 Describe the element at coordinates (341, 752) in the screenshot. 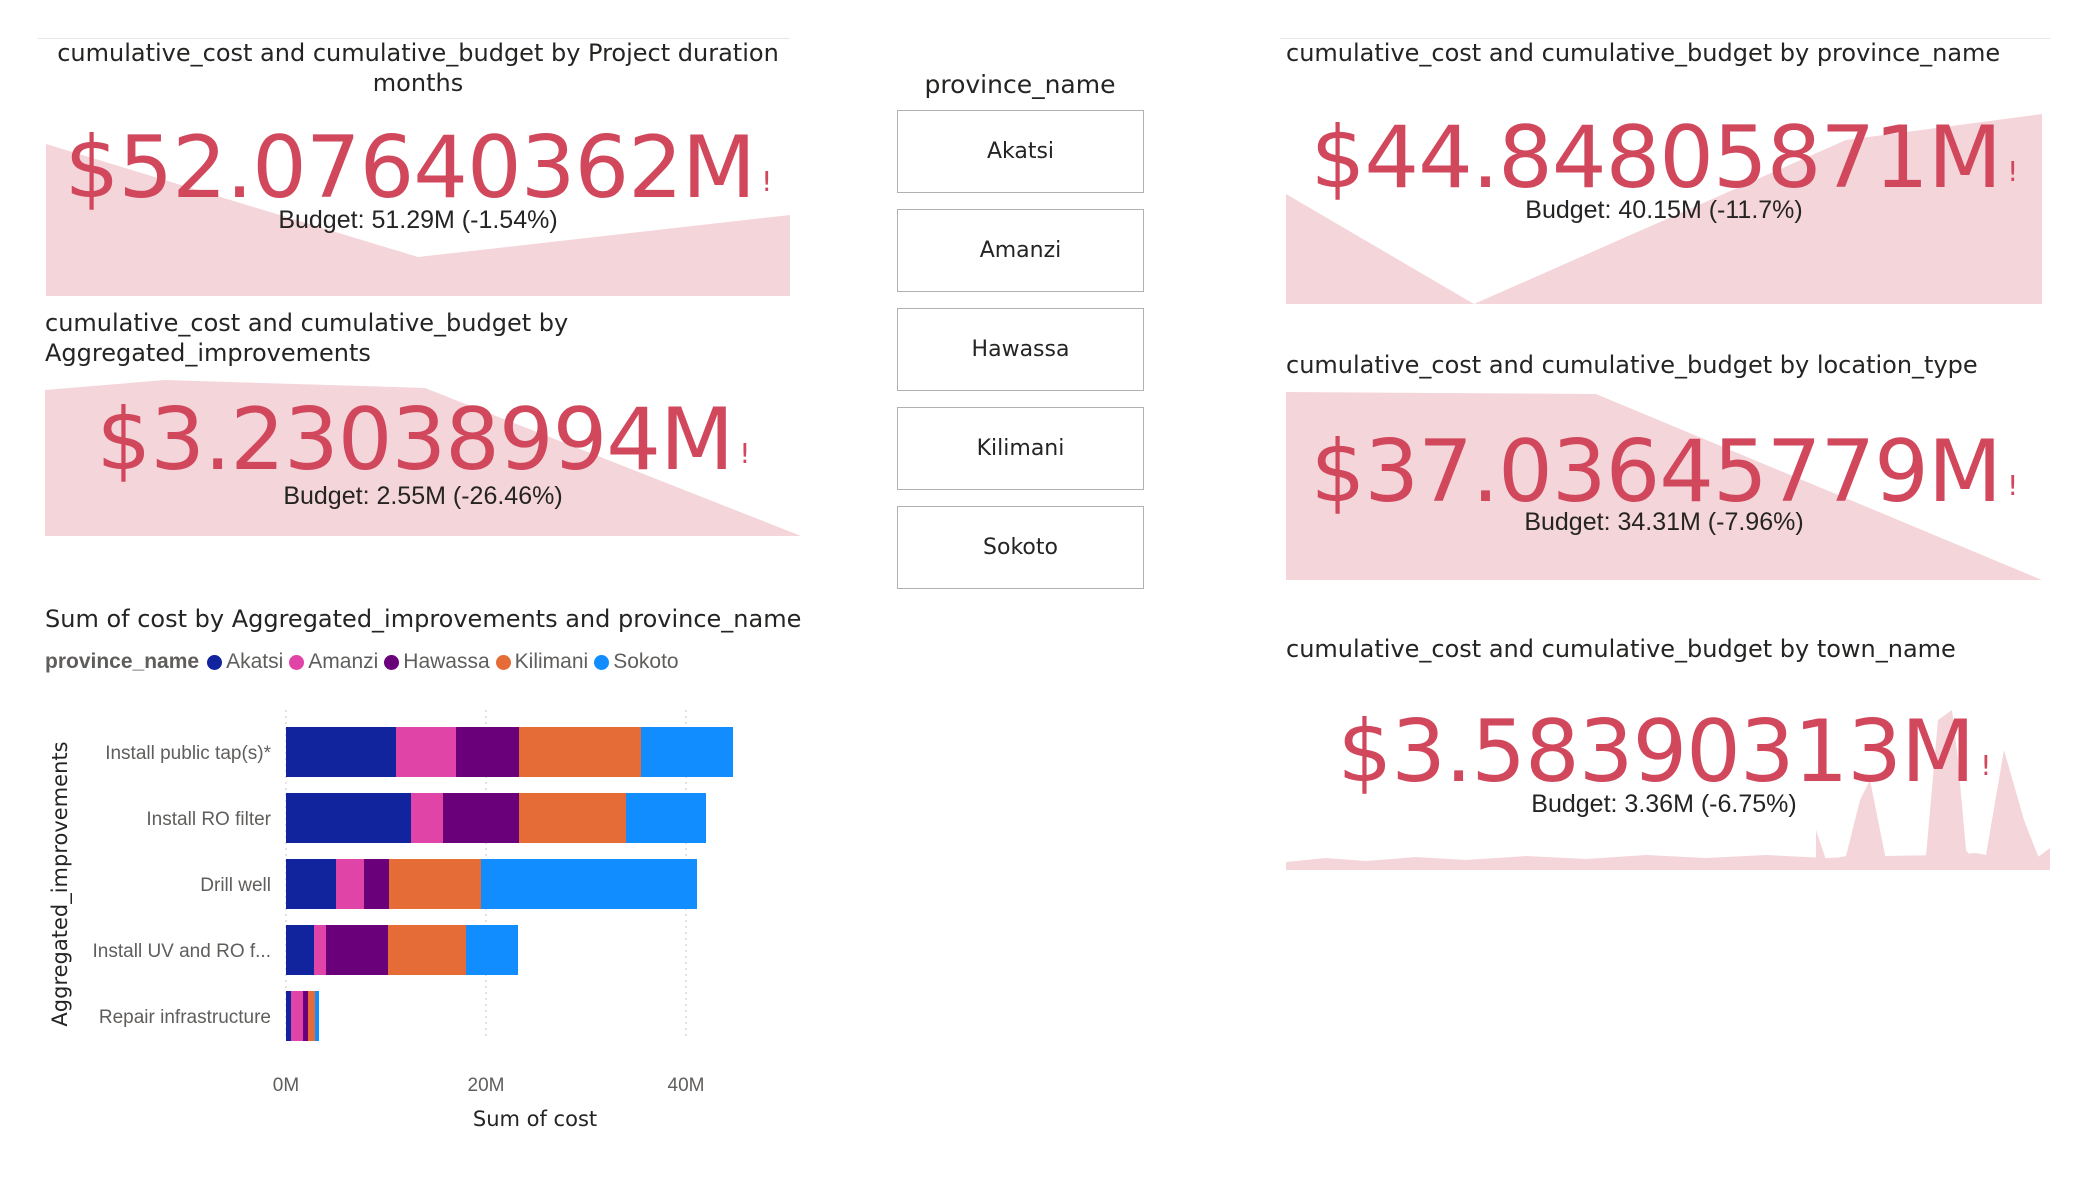

I see `bar-segment-akatsi: Install public tap(s)* / Akatsi: 11M` at that location.